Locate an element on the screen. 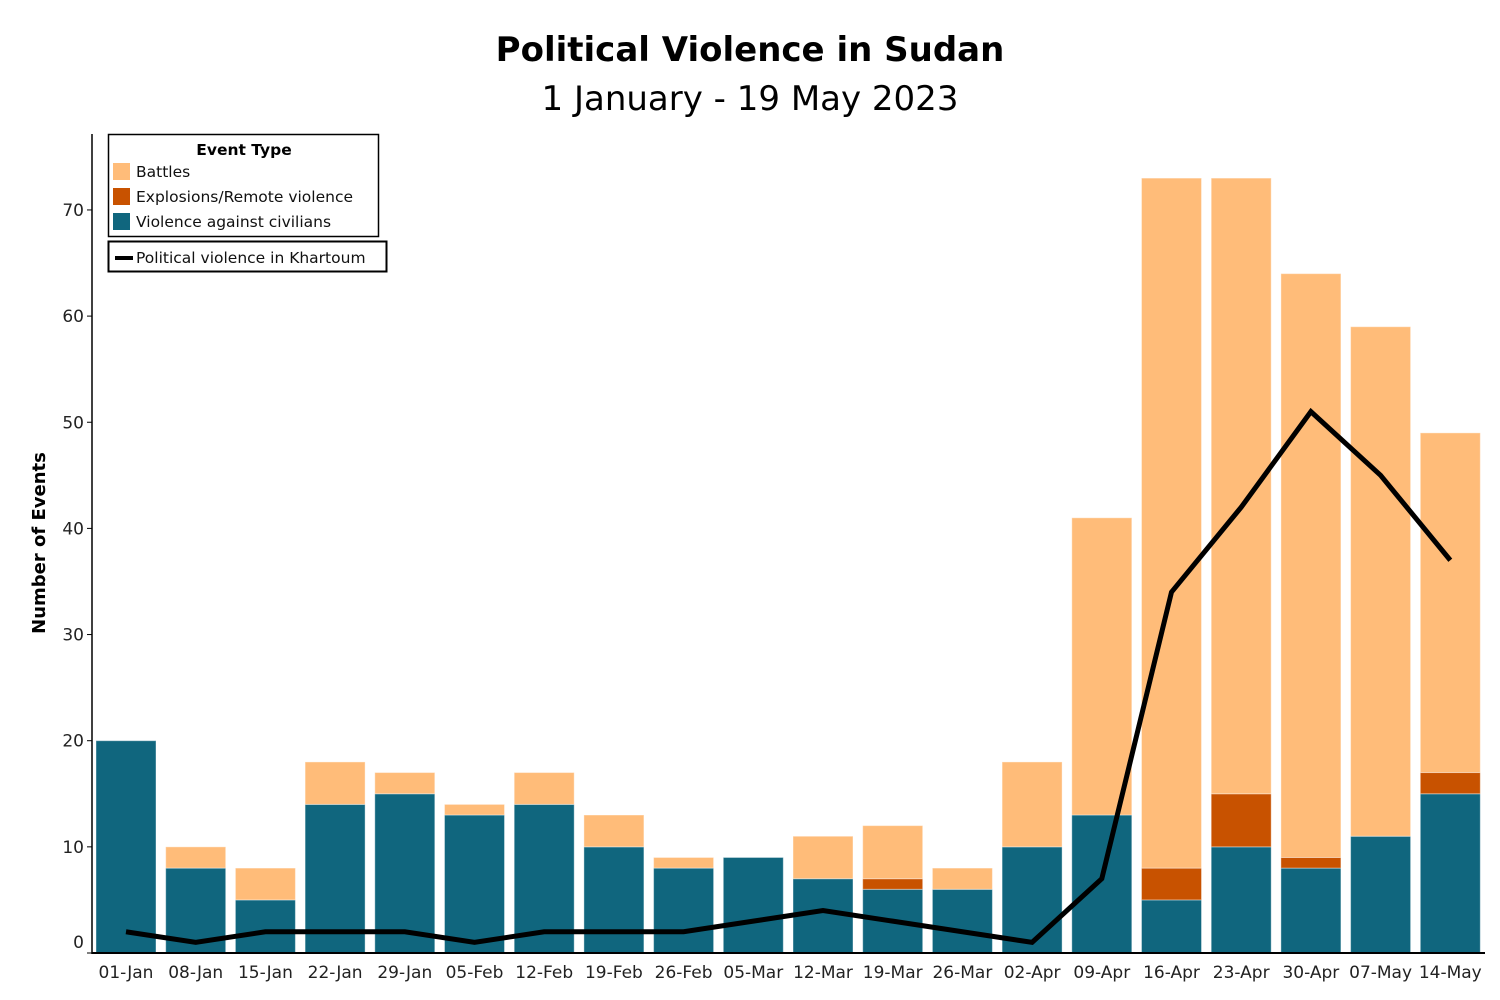  bar-battles-12-Mar is located at coordinates (823, 857).